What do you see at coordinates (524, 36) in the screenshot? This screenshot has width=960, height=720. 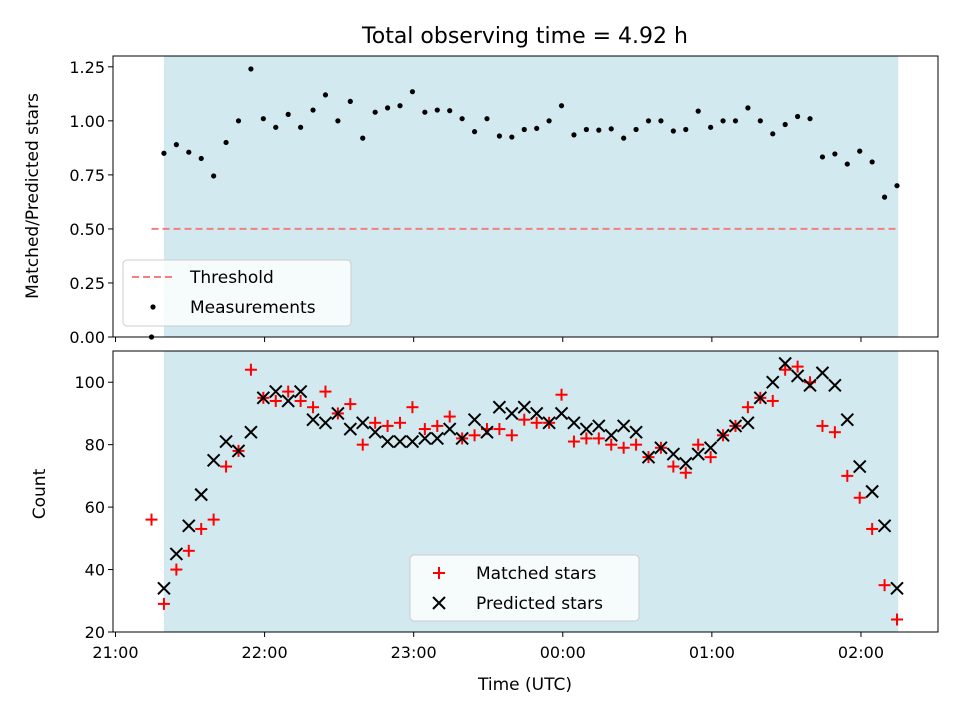 I see `chart-title: Total observing time = 4.92 h` at bounding box center [524, 36].